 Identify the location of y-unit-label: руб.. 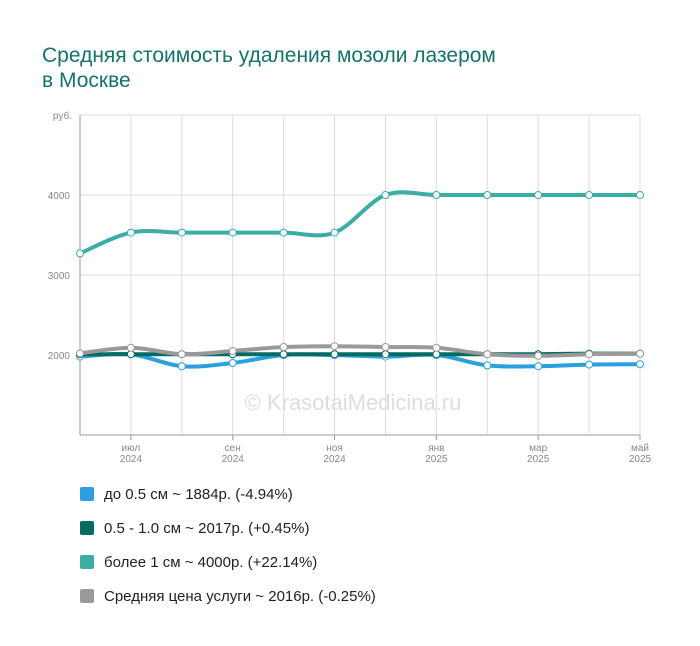
(62, 116).